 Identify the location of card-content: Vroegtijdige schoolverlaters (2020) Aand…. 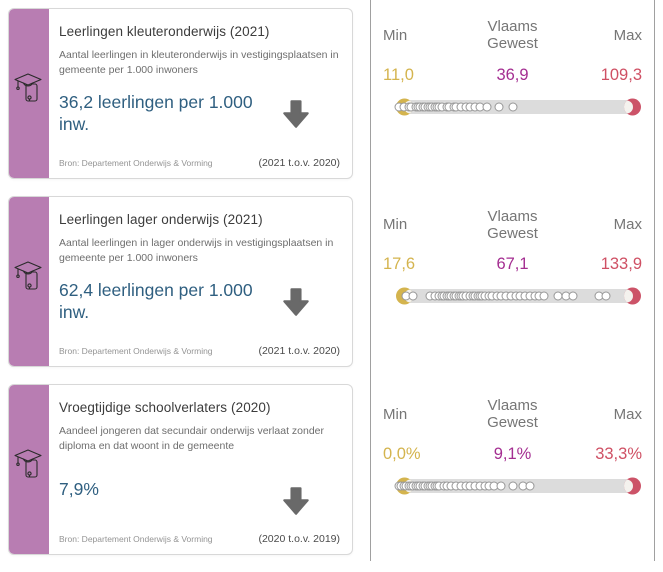
(200, 469).